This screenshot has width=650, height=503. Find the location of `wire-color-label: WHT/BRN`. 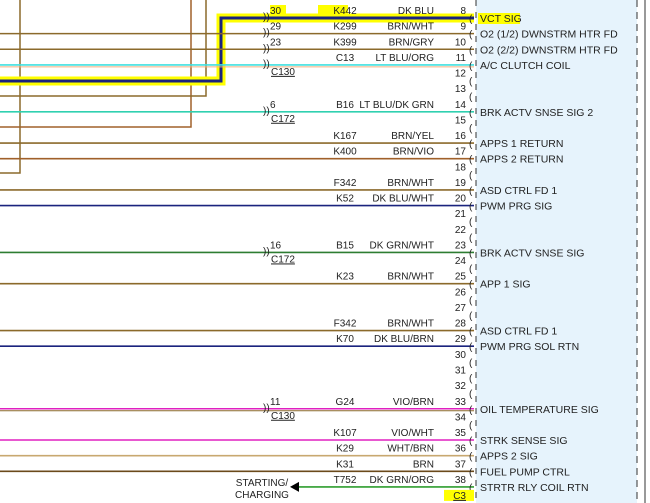

wire-color-label: WHT/BRN is located at coordinates (410, 449).